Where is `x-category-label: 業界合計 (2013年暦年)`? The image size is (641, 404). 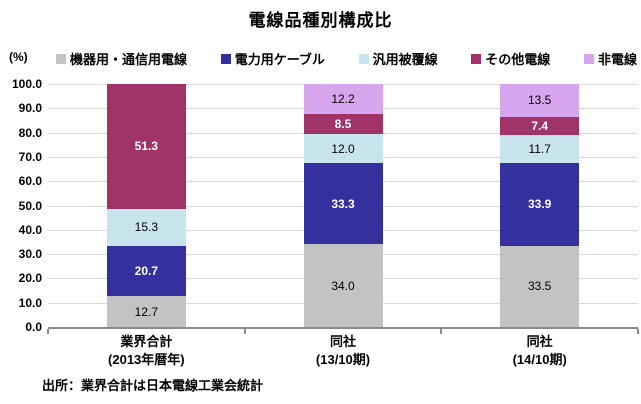
x-category-label: 業界合計 (2013年暦年) is located at coordinates (146, 351).